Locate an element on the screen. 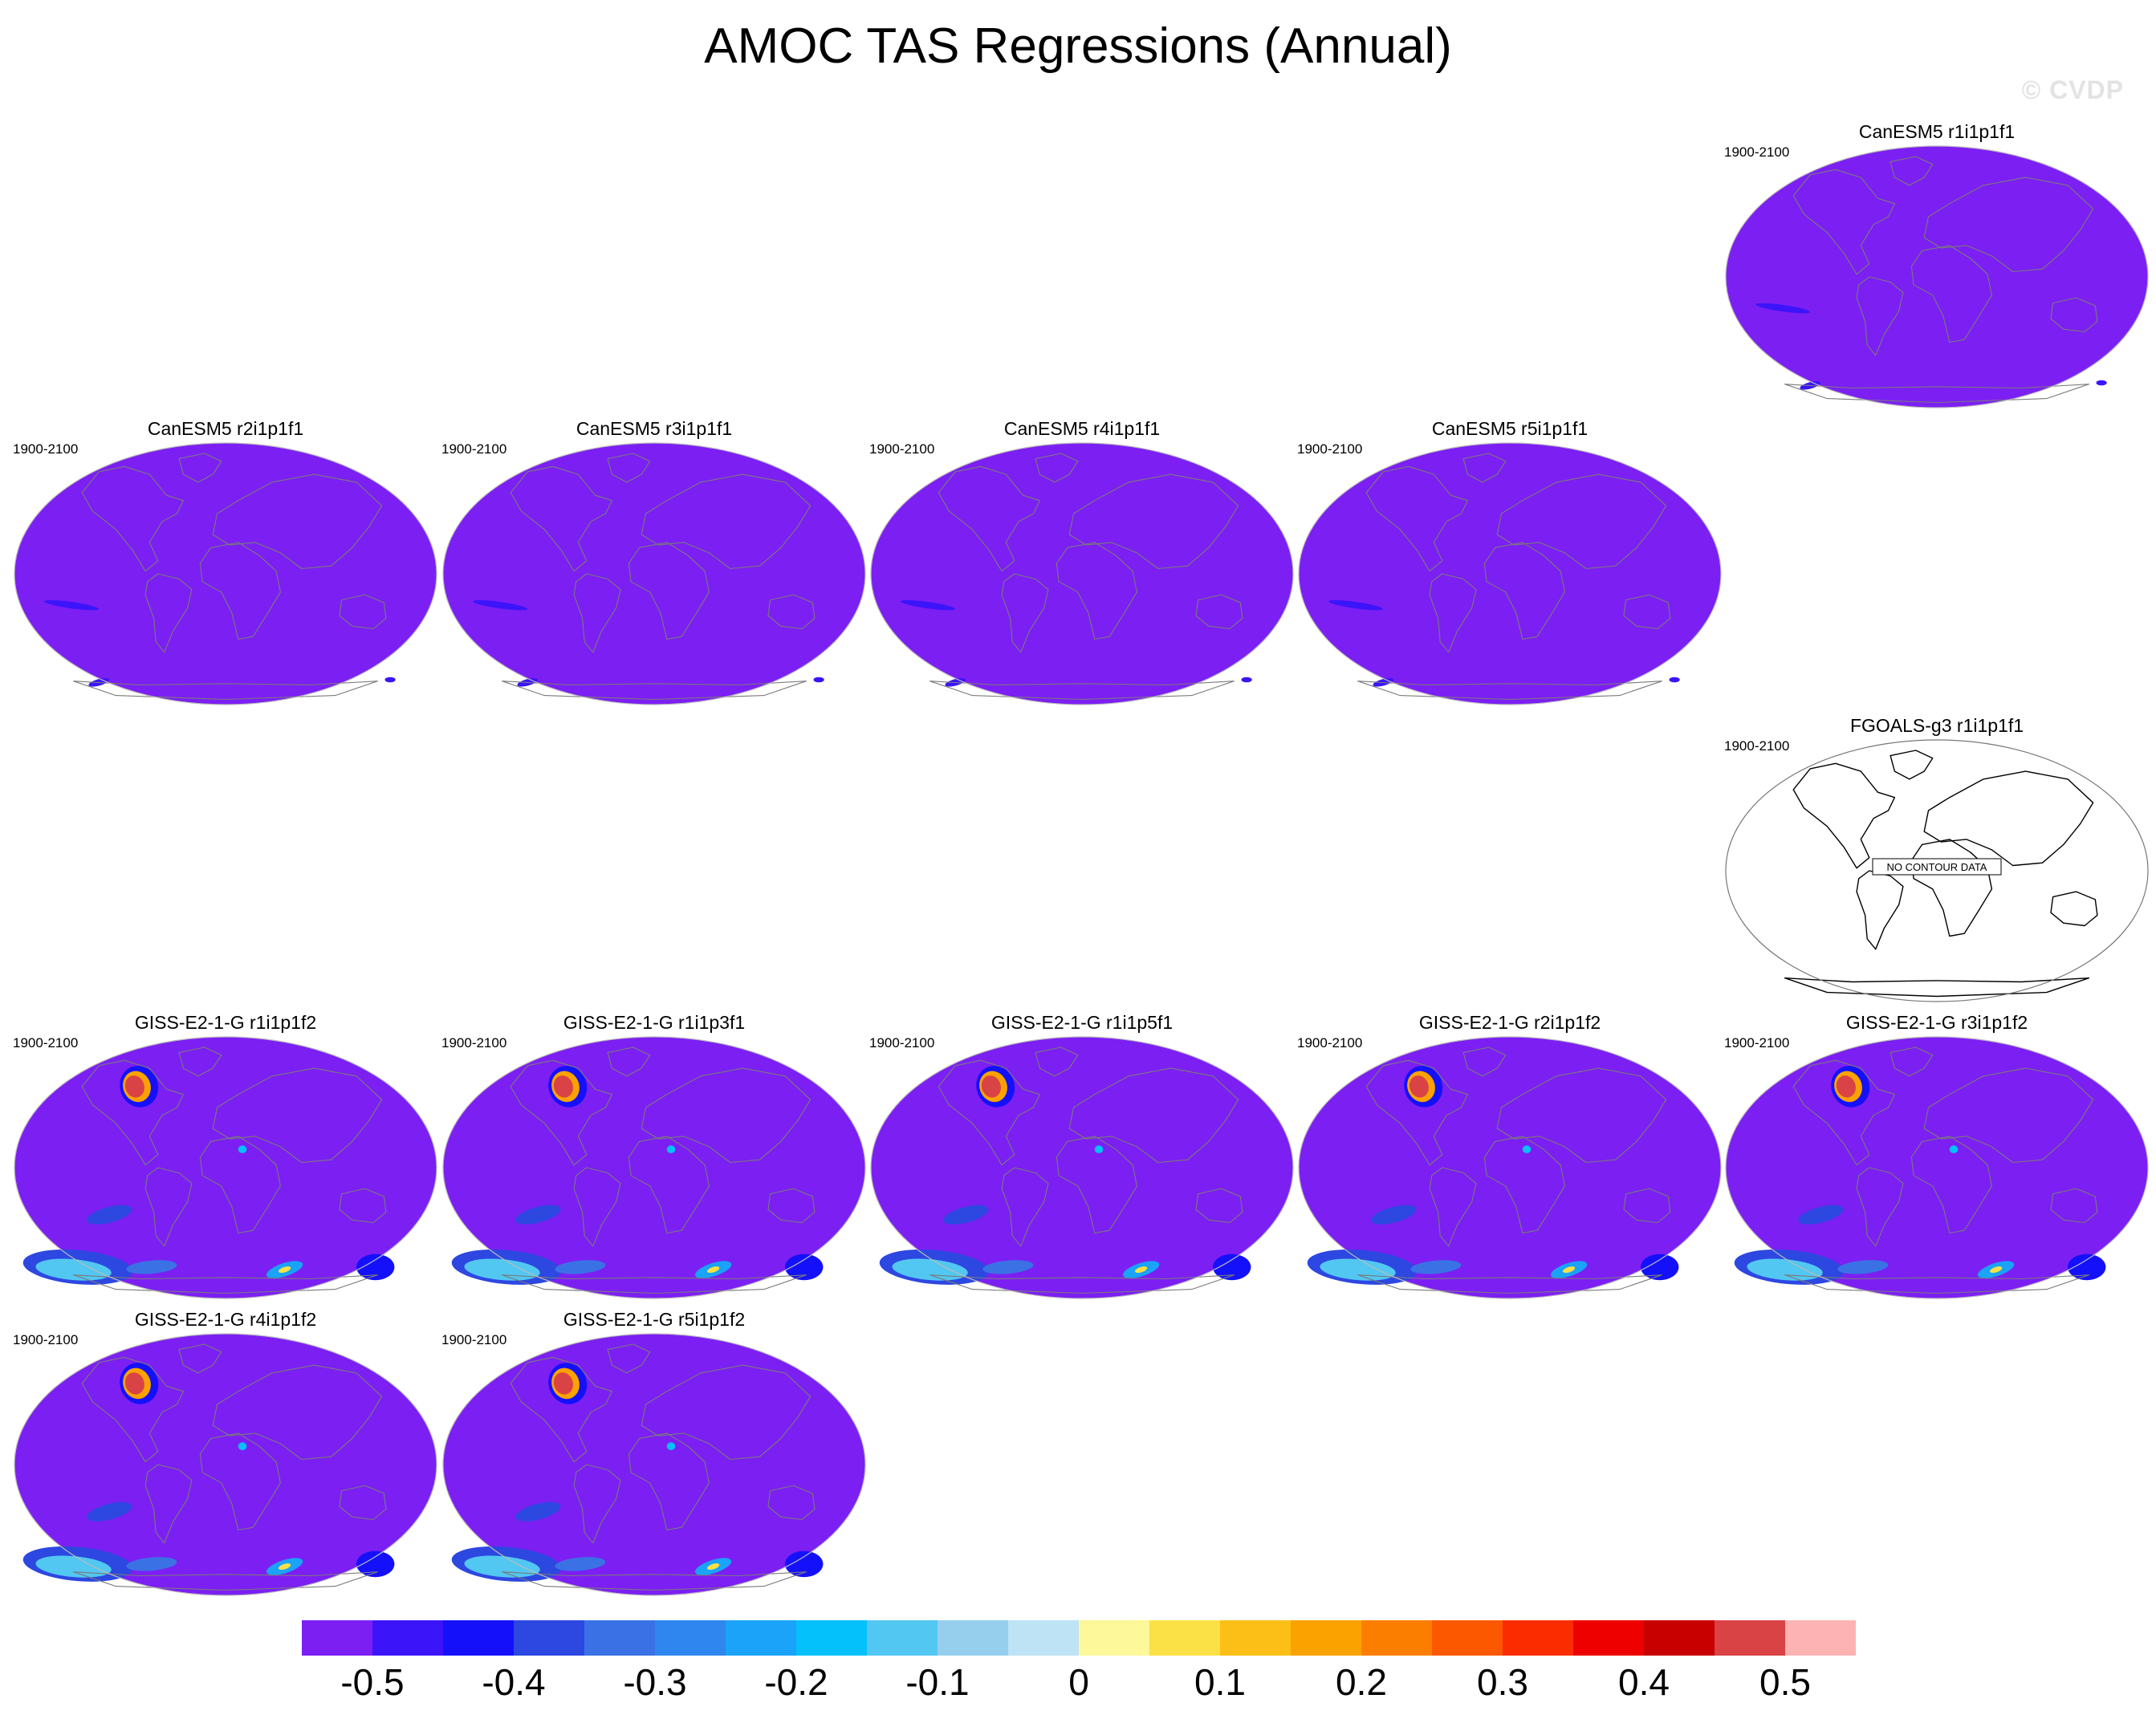 The height and width of the screenshot is (1723, 2156). panel-title: CanESM5 r3i1p1f1 is located at coordinates (654, 428).